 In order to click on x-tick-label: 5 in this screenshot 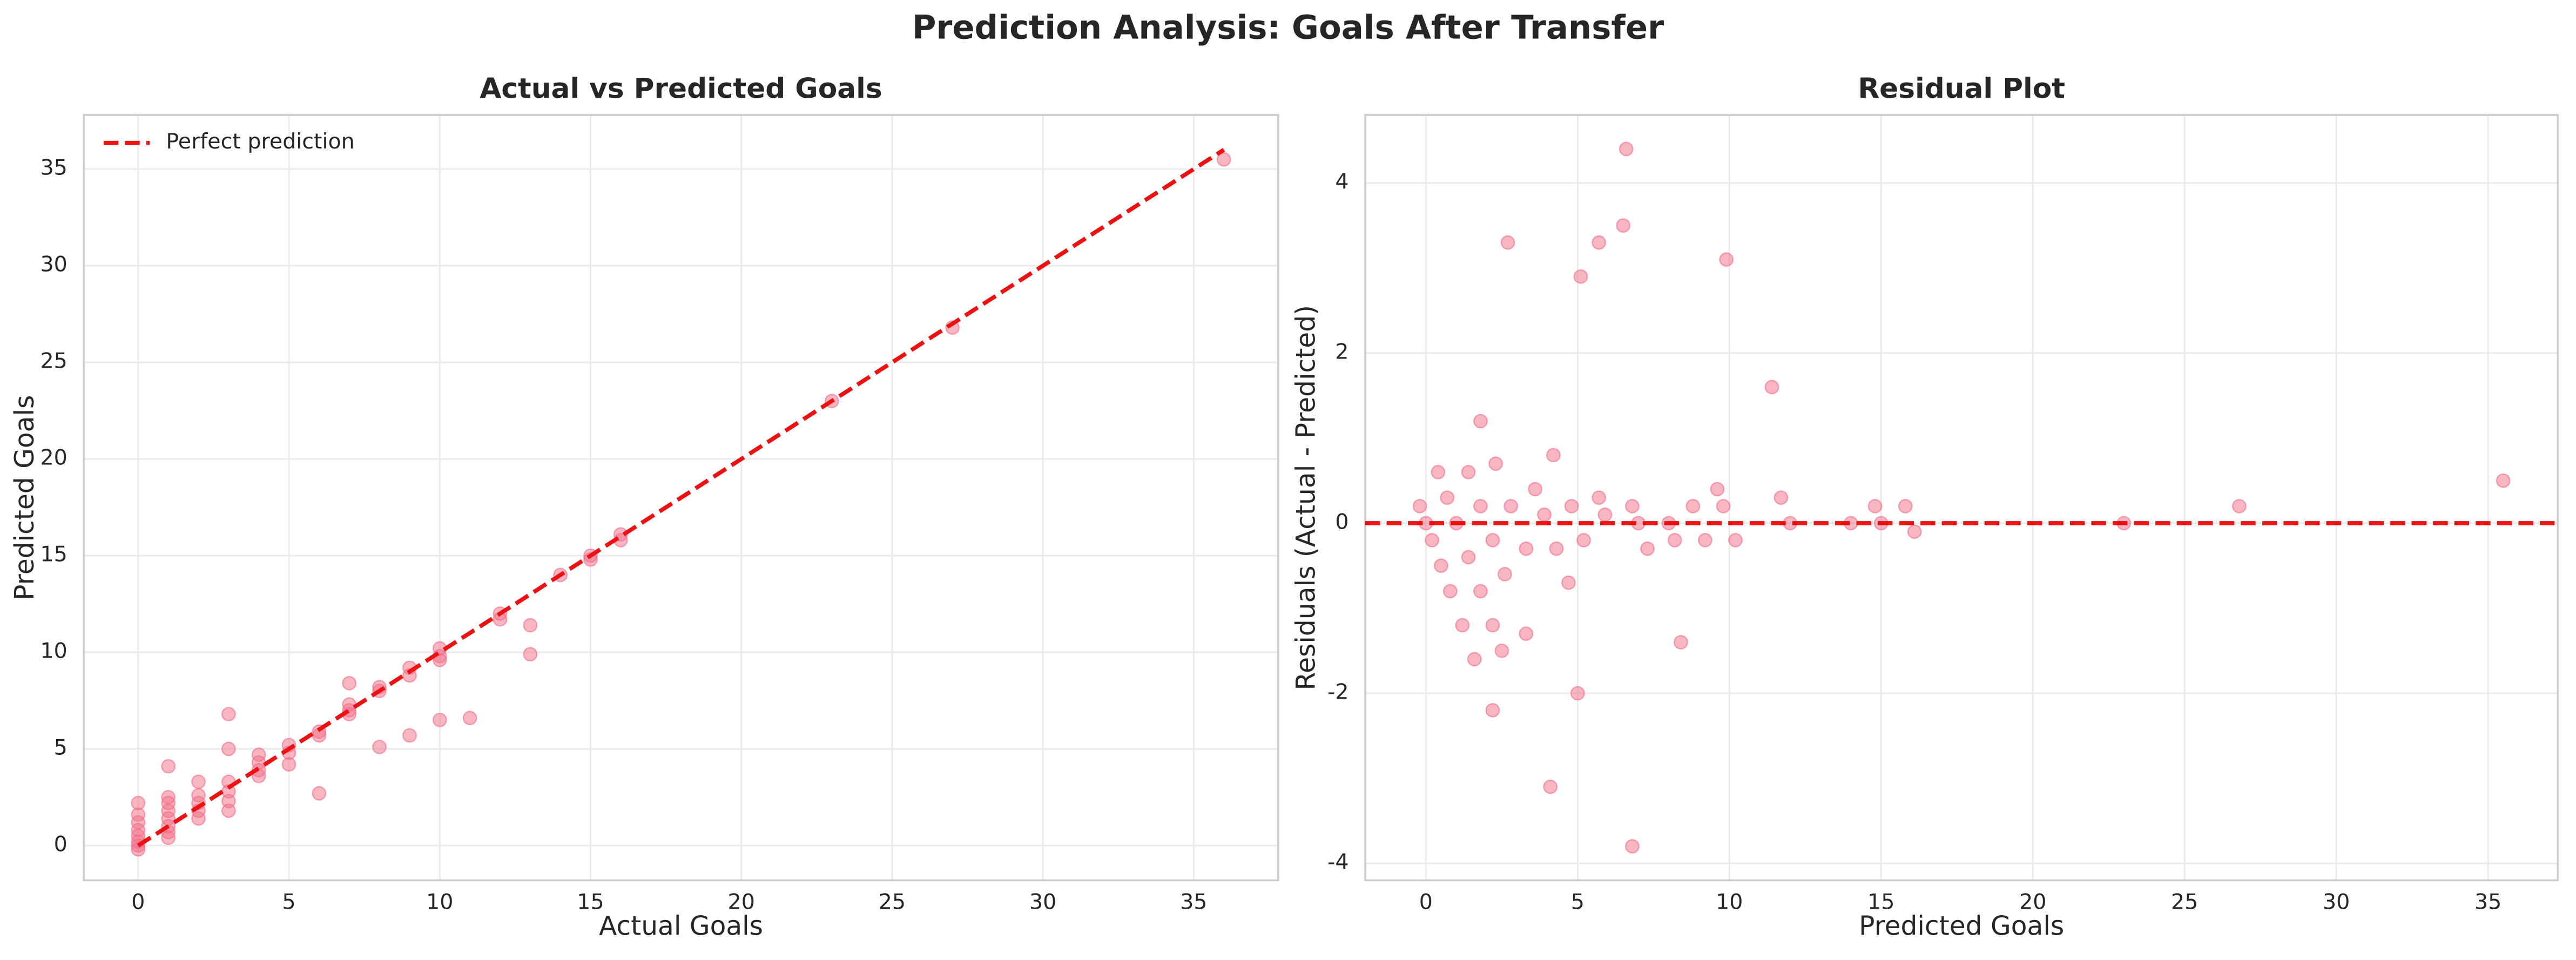, I will do `click(1577, 902)`.